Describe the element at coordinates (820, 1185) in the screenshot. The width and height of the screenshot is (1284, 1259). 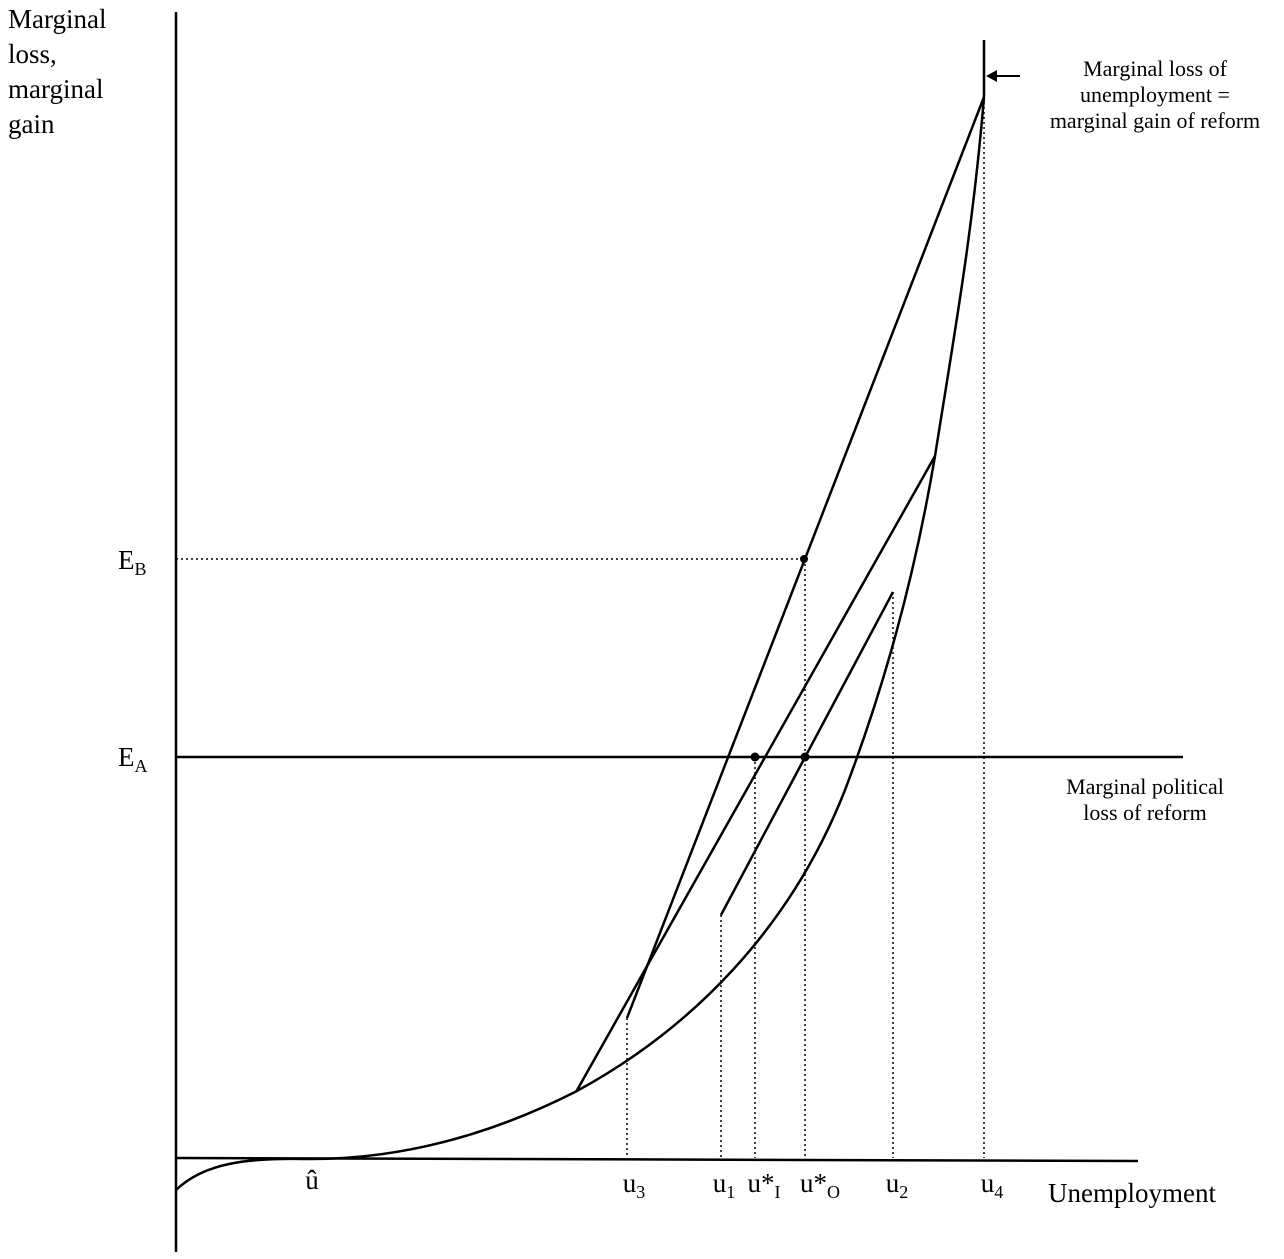
I see `x-tick-ustar-o: u*O` at that location.